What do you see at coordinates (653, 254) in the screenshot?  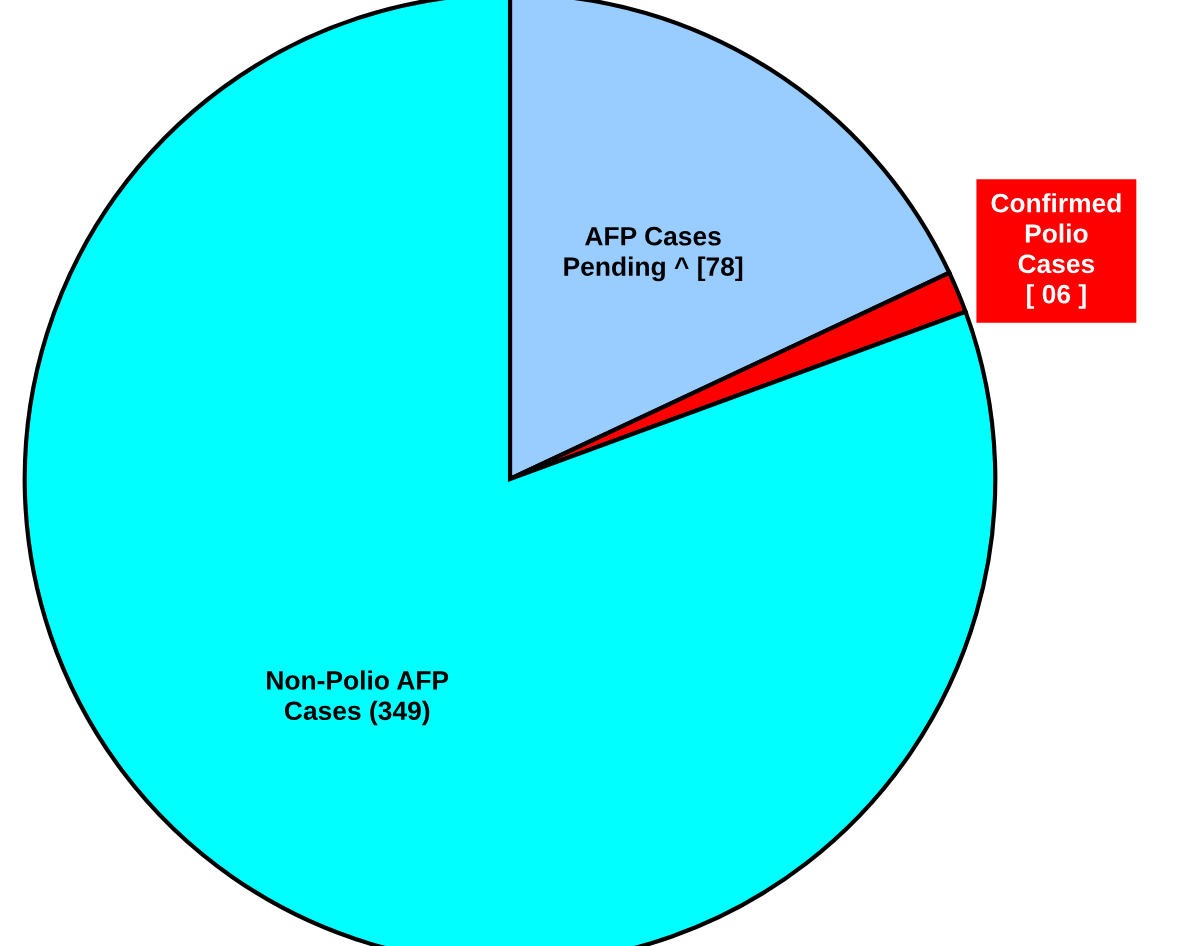 I see `slice-label: AFP Cases Pending ^ [78]` at bounding box center [653, 254].